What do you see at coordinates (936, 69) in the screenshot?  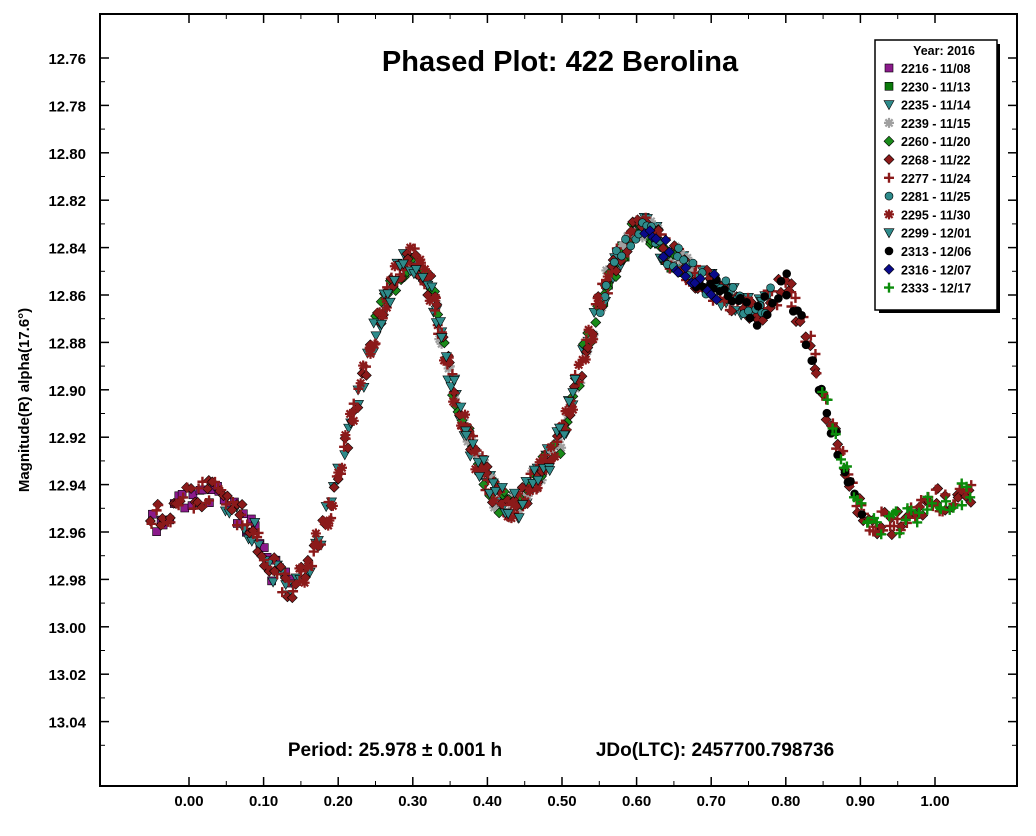 I see `legend-entry-label: 2216 - 11/08` at bounding box center [936, 69].